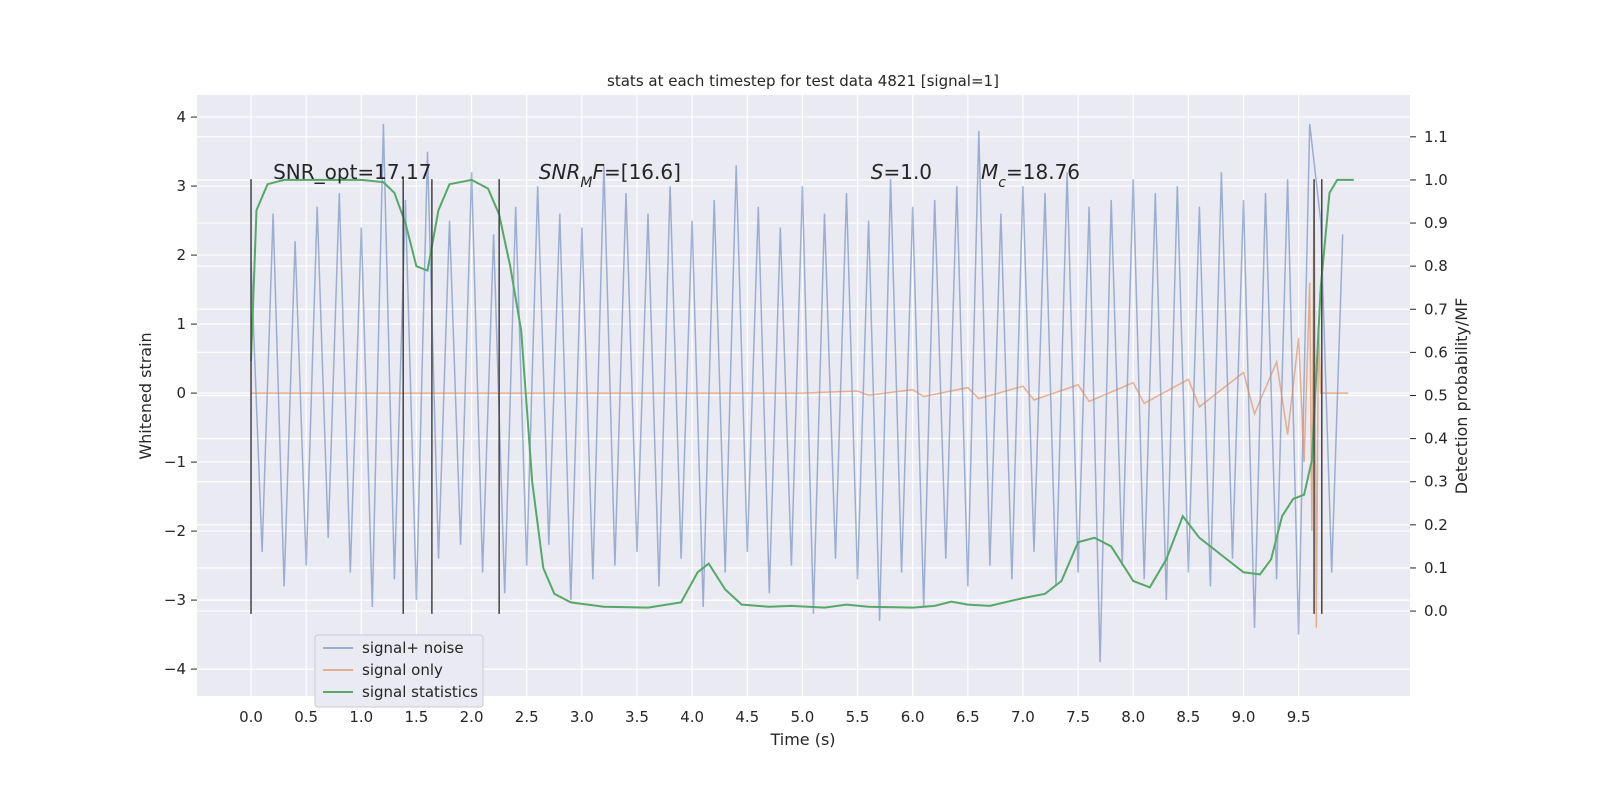 The image size is (1600, 800). Describe the element at coordinates (907, 172) in the screenshot. I see `annotation-part: =1.0` at that location.